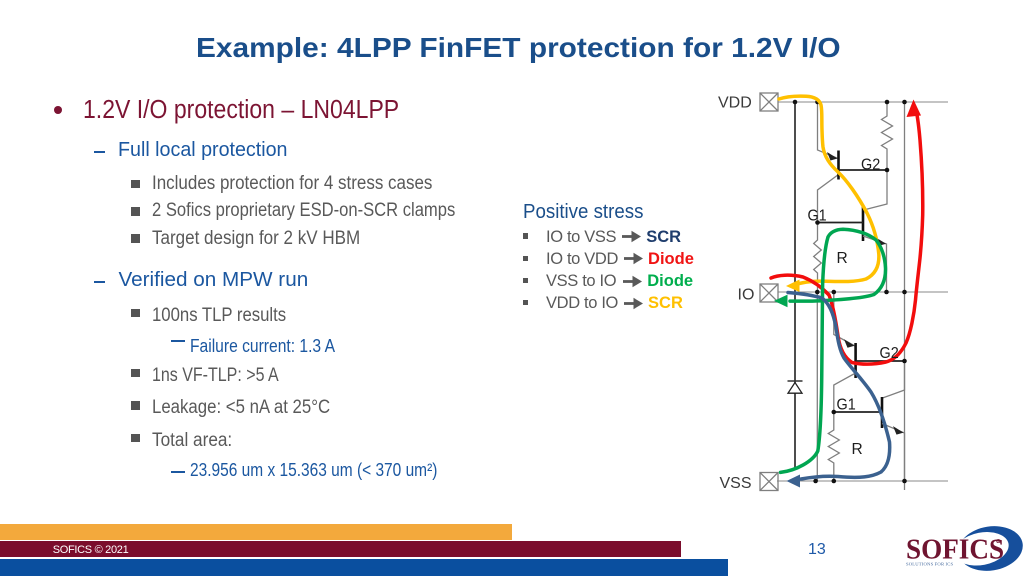 This screenshot has width=1024, height=576. I want to click on svg-text: VDD, so click(735, 103).